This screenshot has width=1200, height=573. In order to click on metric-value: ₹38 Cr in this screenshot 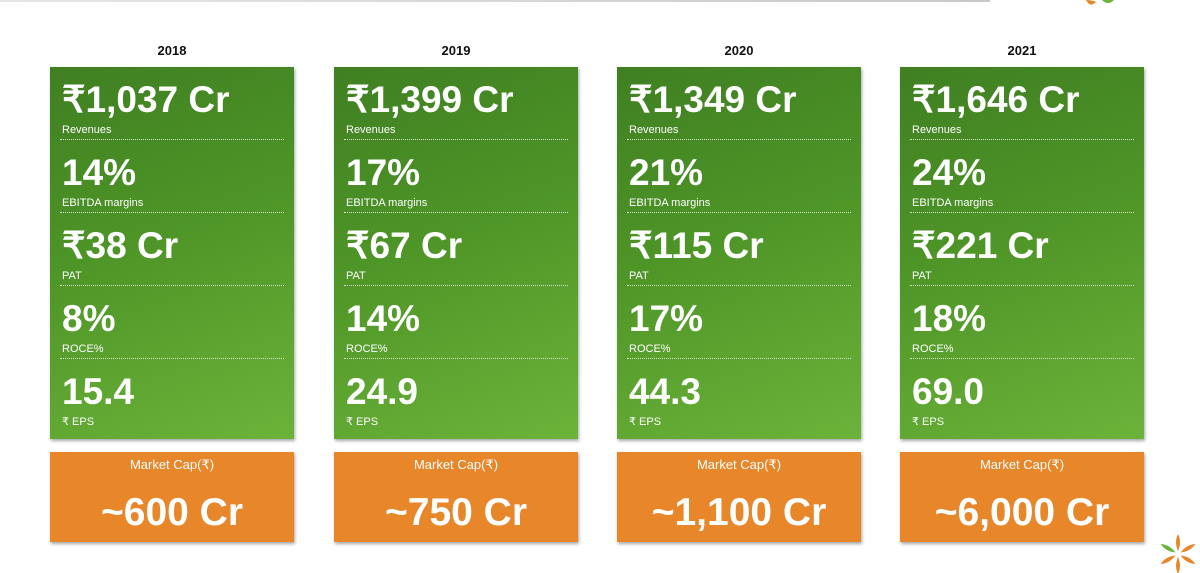, I will do `click(120, 245)`.